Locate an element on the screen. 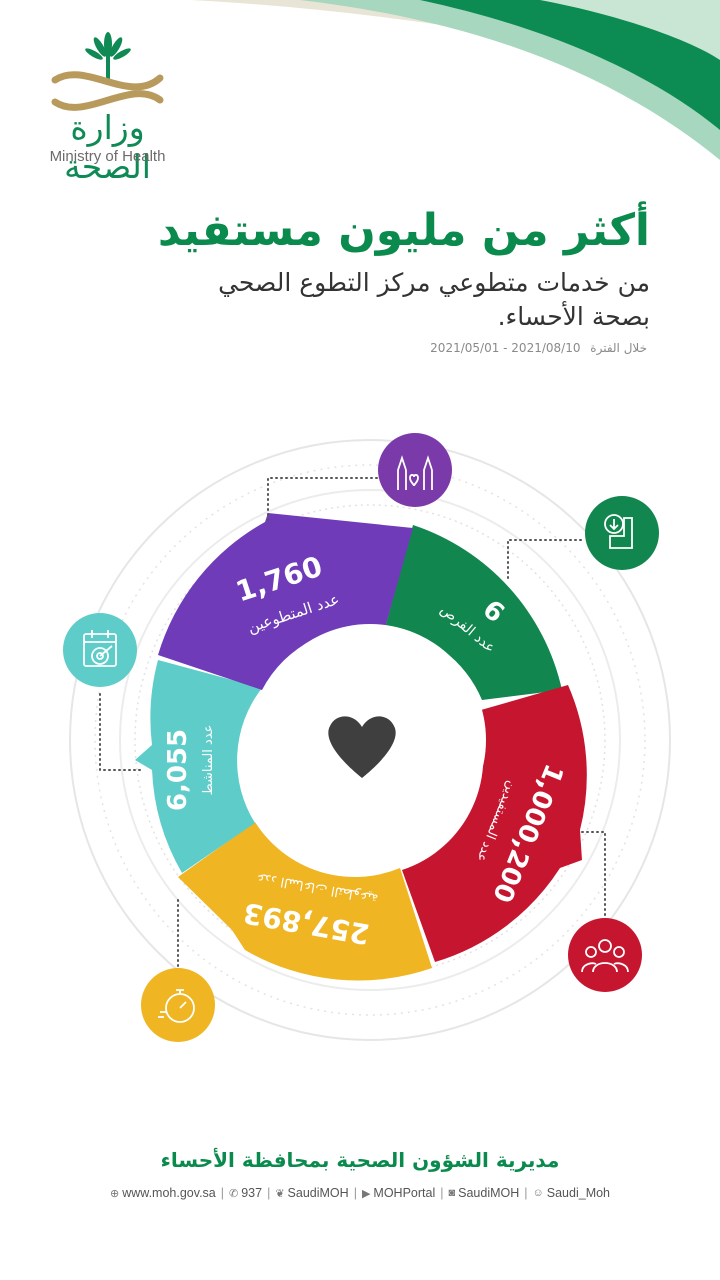  target-calendar-icon is located at coordinates (100, 648).